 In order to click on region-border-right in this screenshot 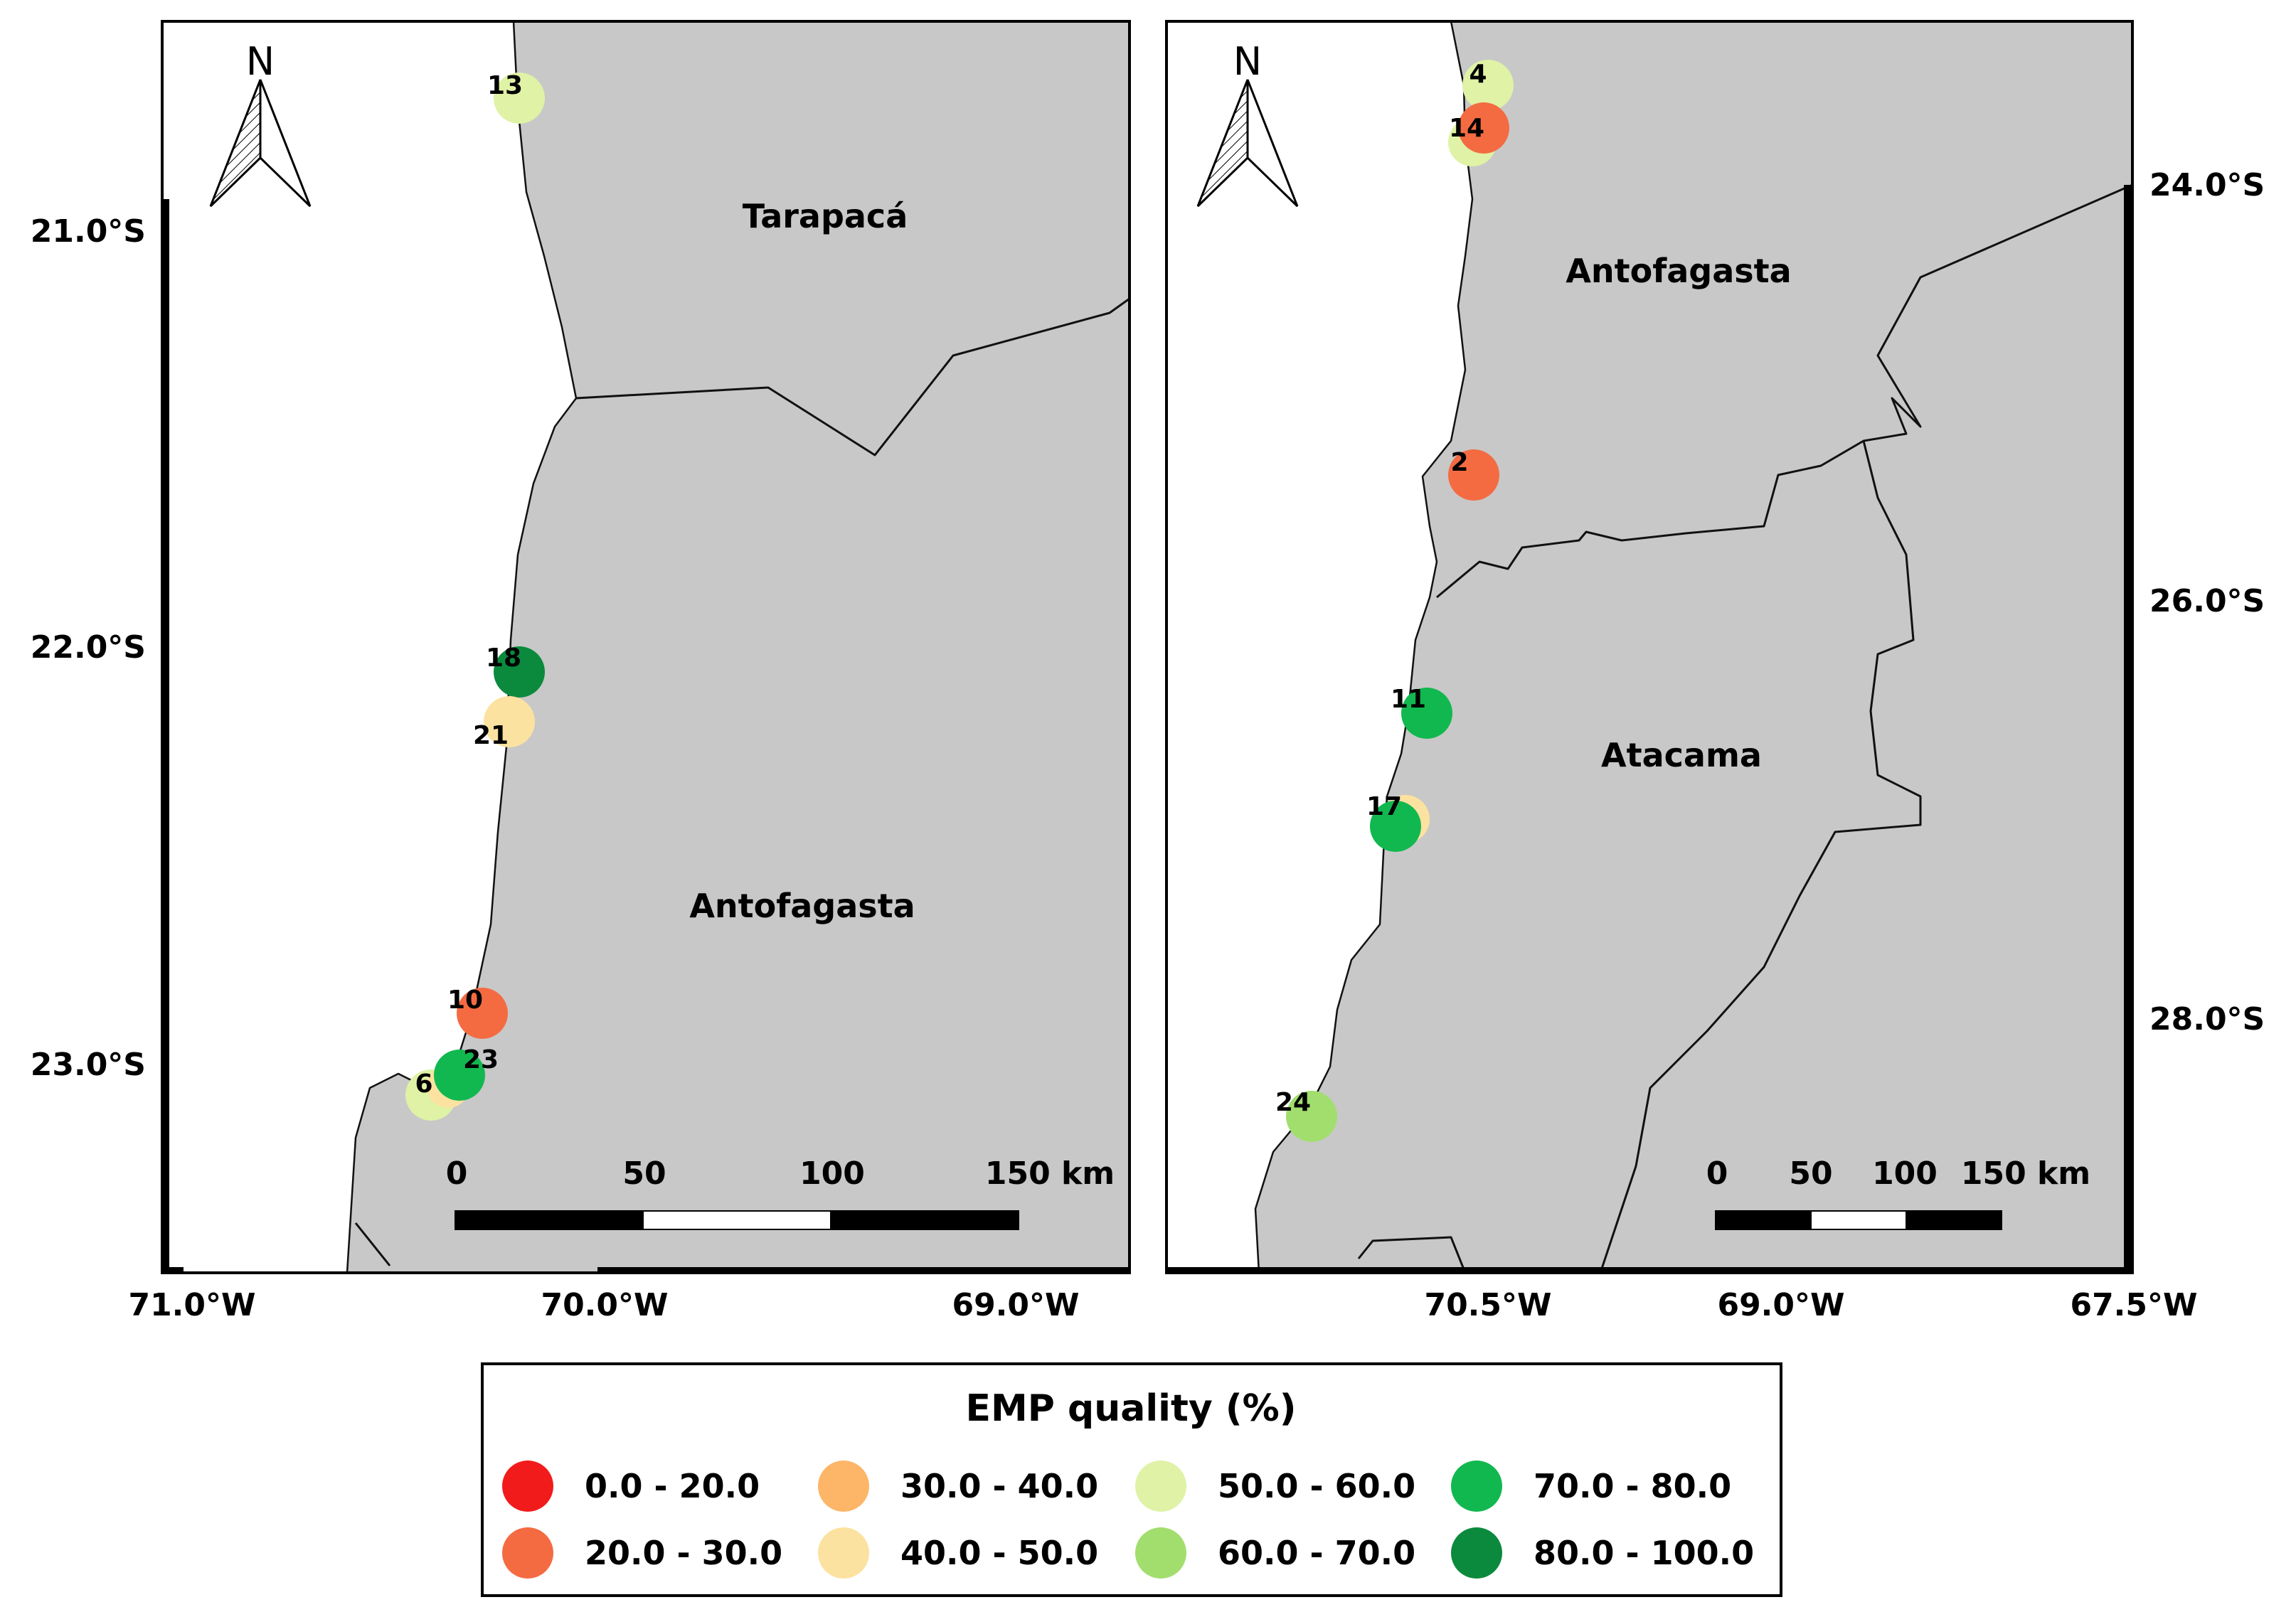, I will do `click(1785, 391)`.